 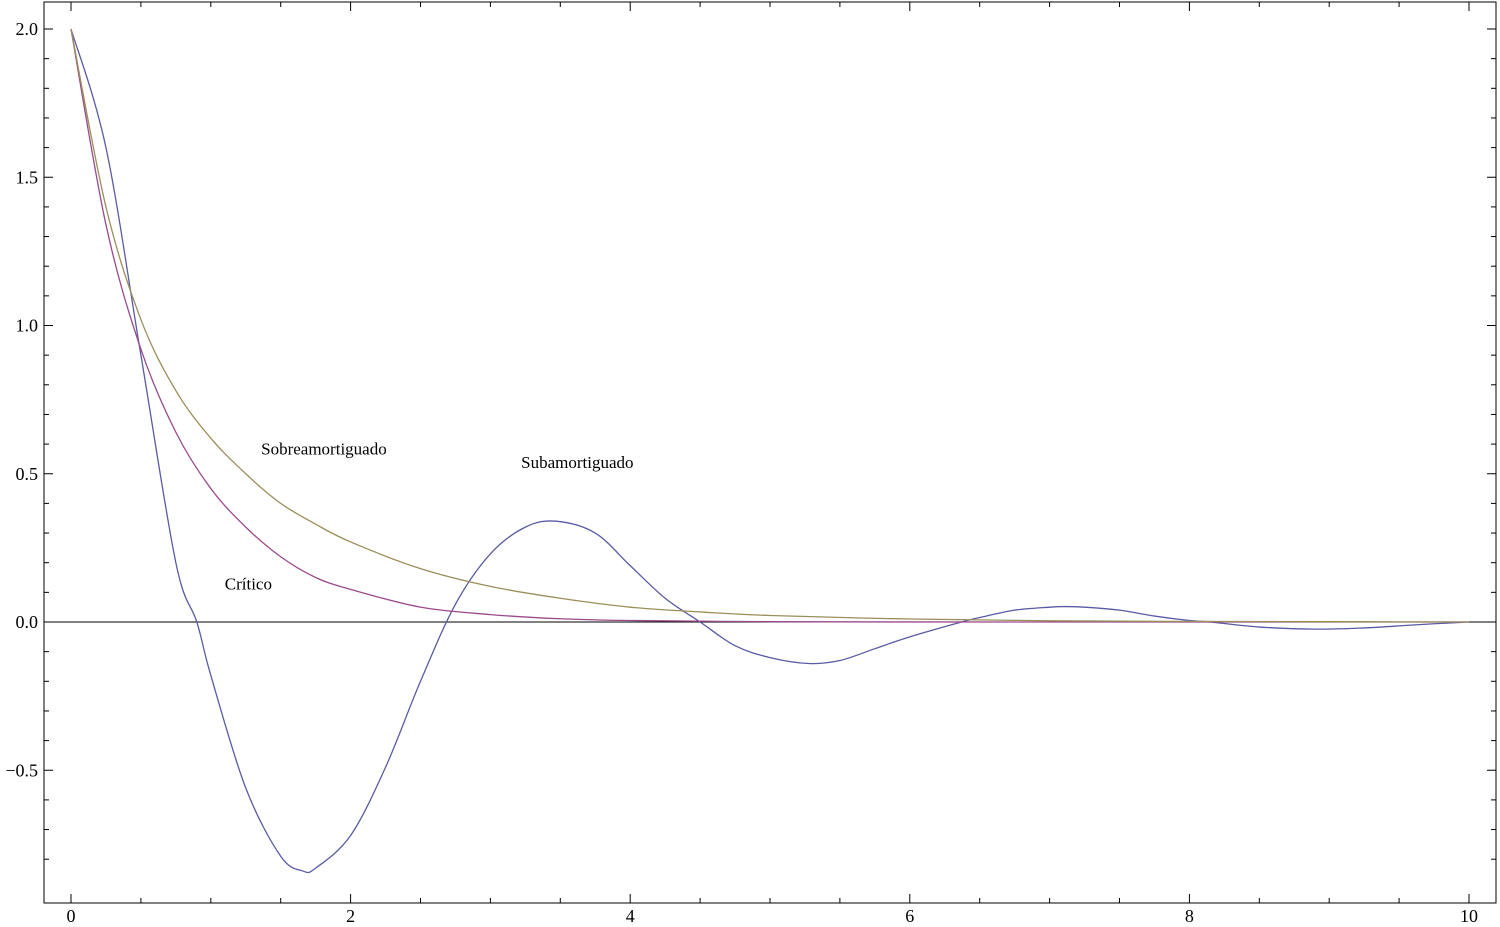 What do you see at coordinates (248, 583) in the screenshot?
I see `annotation-label-3: Crítico` at bounding box center [248, 583].